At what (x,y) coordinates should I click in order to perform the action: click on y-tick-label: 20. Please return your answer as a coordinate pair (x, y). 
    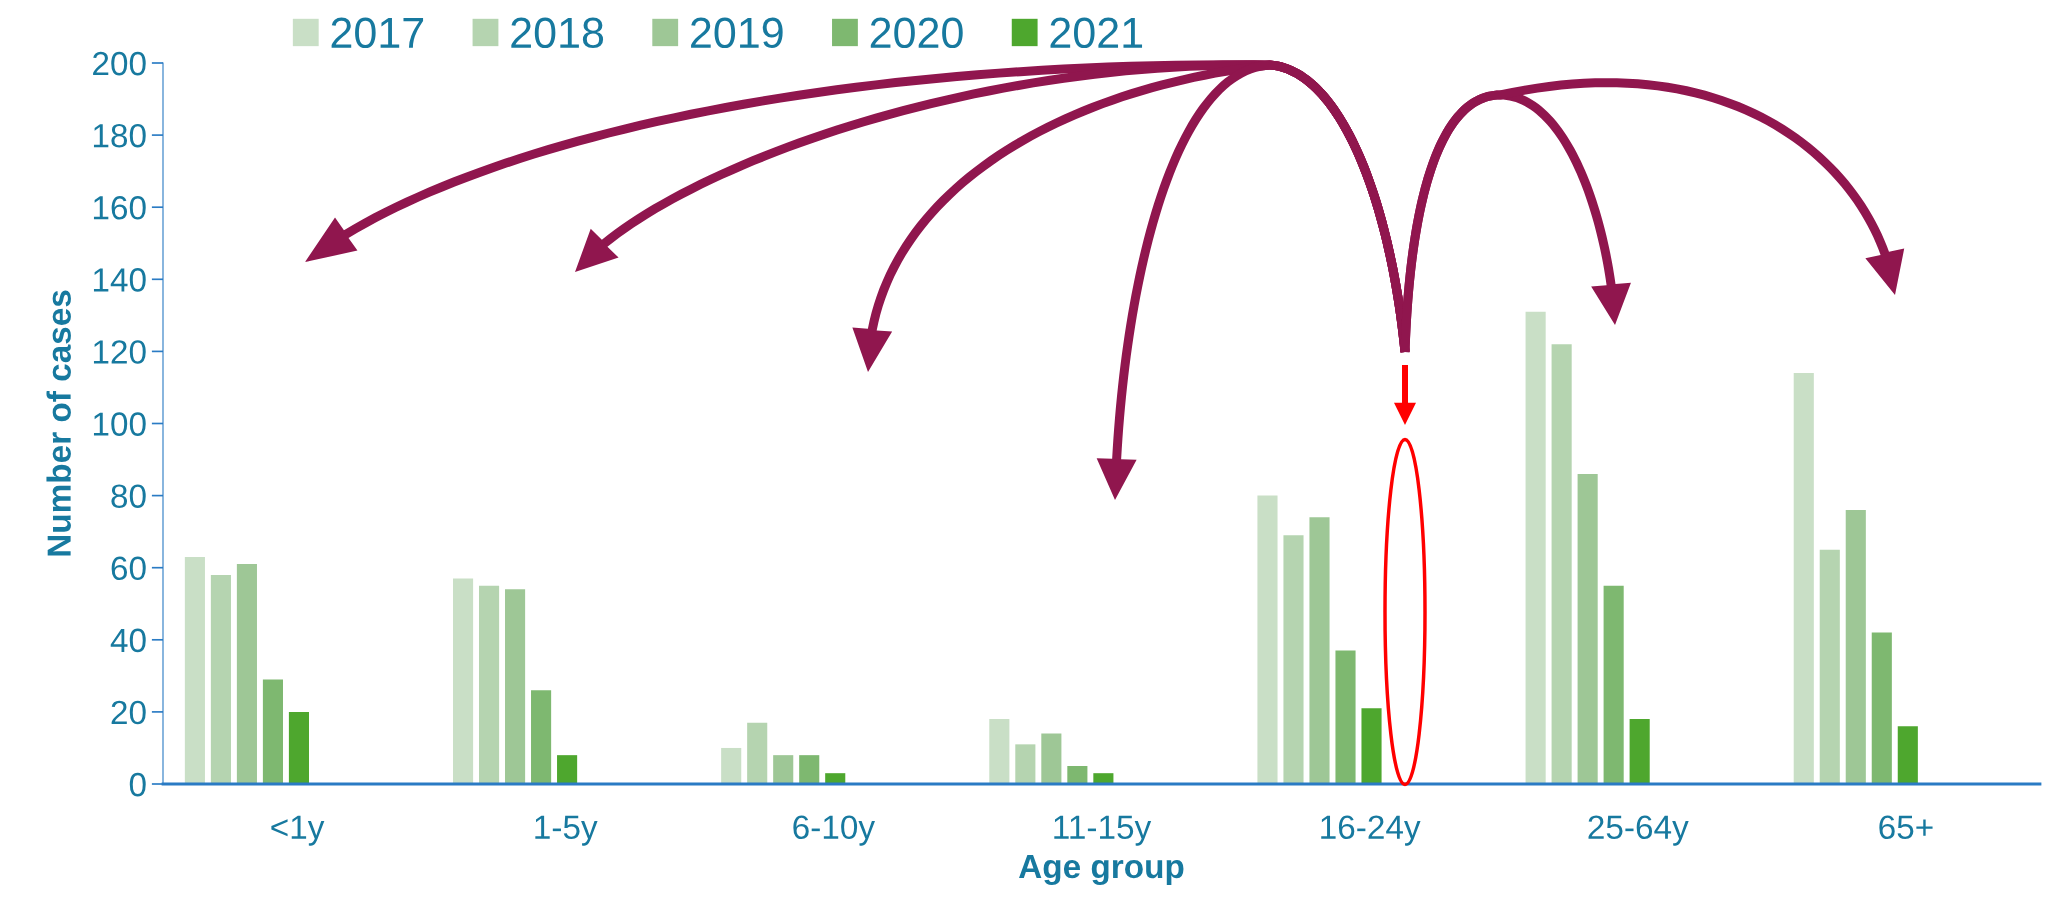
    Looking at the image, I should click on (128, 712).